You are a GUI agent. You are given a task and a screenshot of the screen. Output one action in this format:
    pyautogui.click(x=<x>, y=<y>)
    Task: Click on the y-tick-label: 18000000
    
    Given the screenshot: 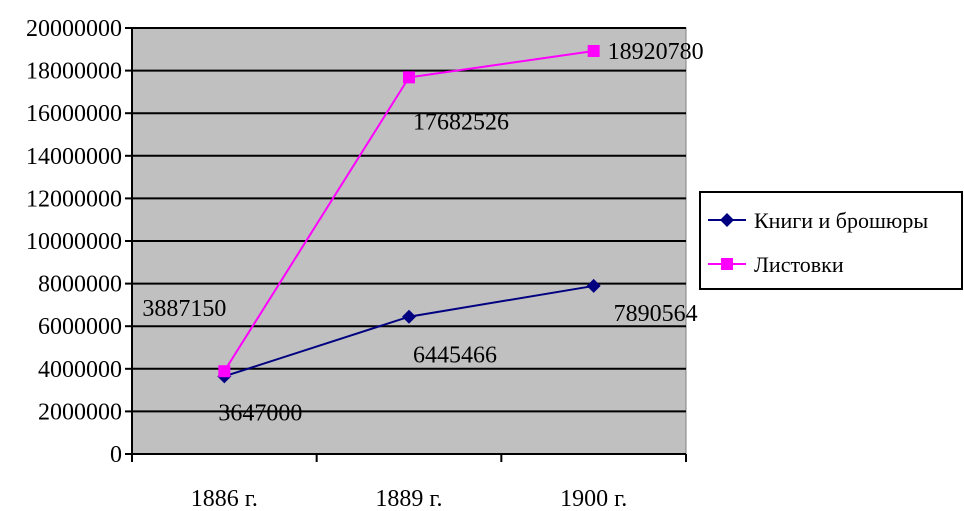 What is the action you would take?
    pyautogui.click(x=74, y=72)
    